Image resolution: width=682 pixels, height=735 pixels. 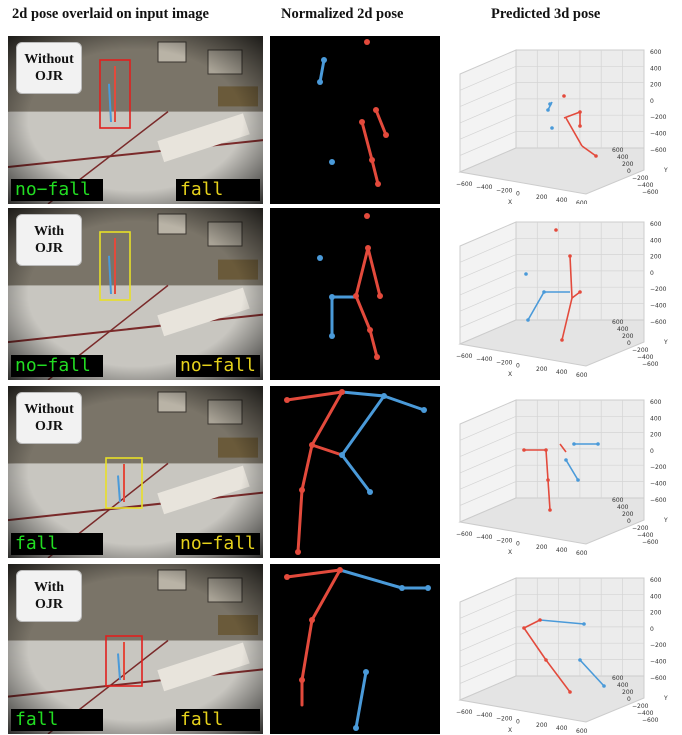 I want to click on left-prediction: fall, so click(x=57, y=544).